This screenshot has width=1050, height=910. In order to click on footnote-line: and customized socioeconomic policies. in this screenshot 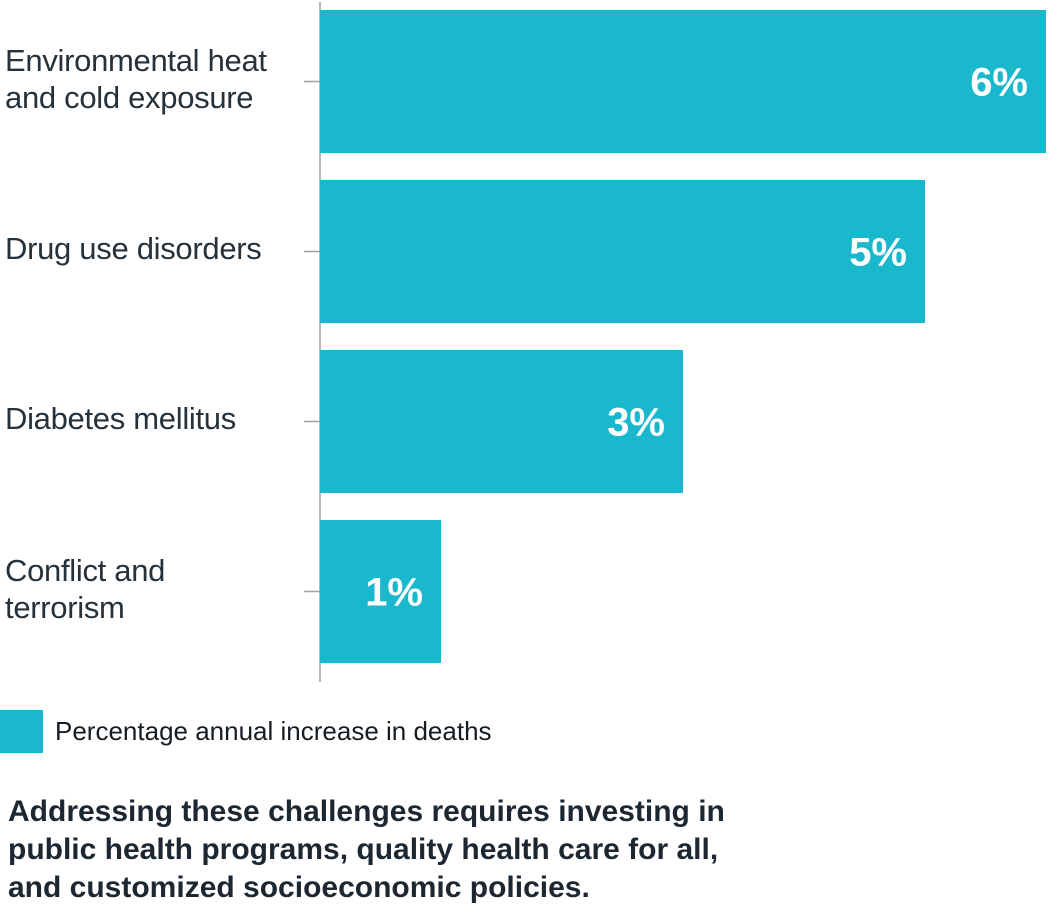, I will do `click(299, 887)`.